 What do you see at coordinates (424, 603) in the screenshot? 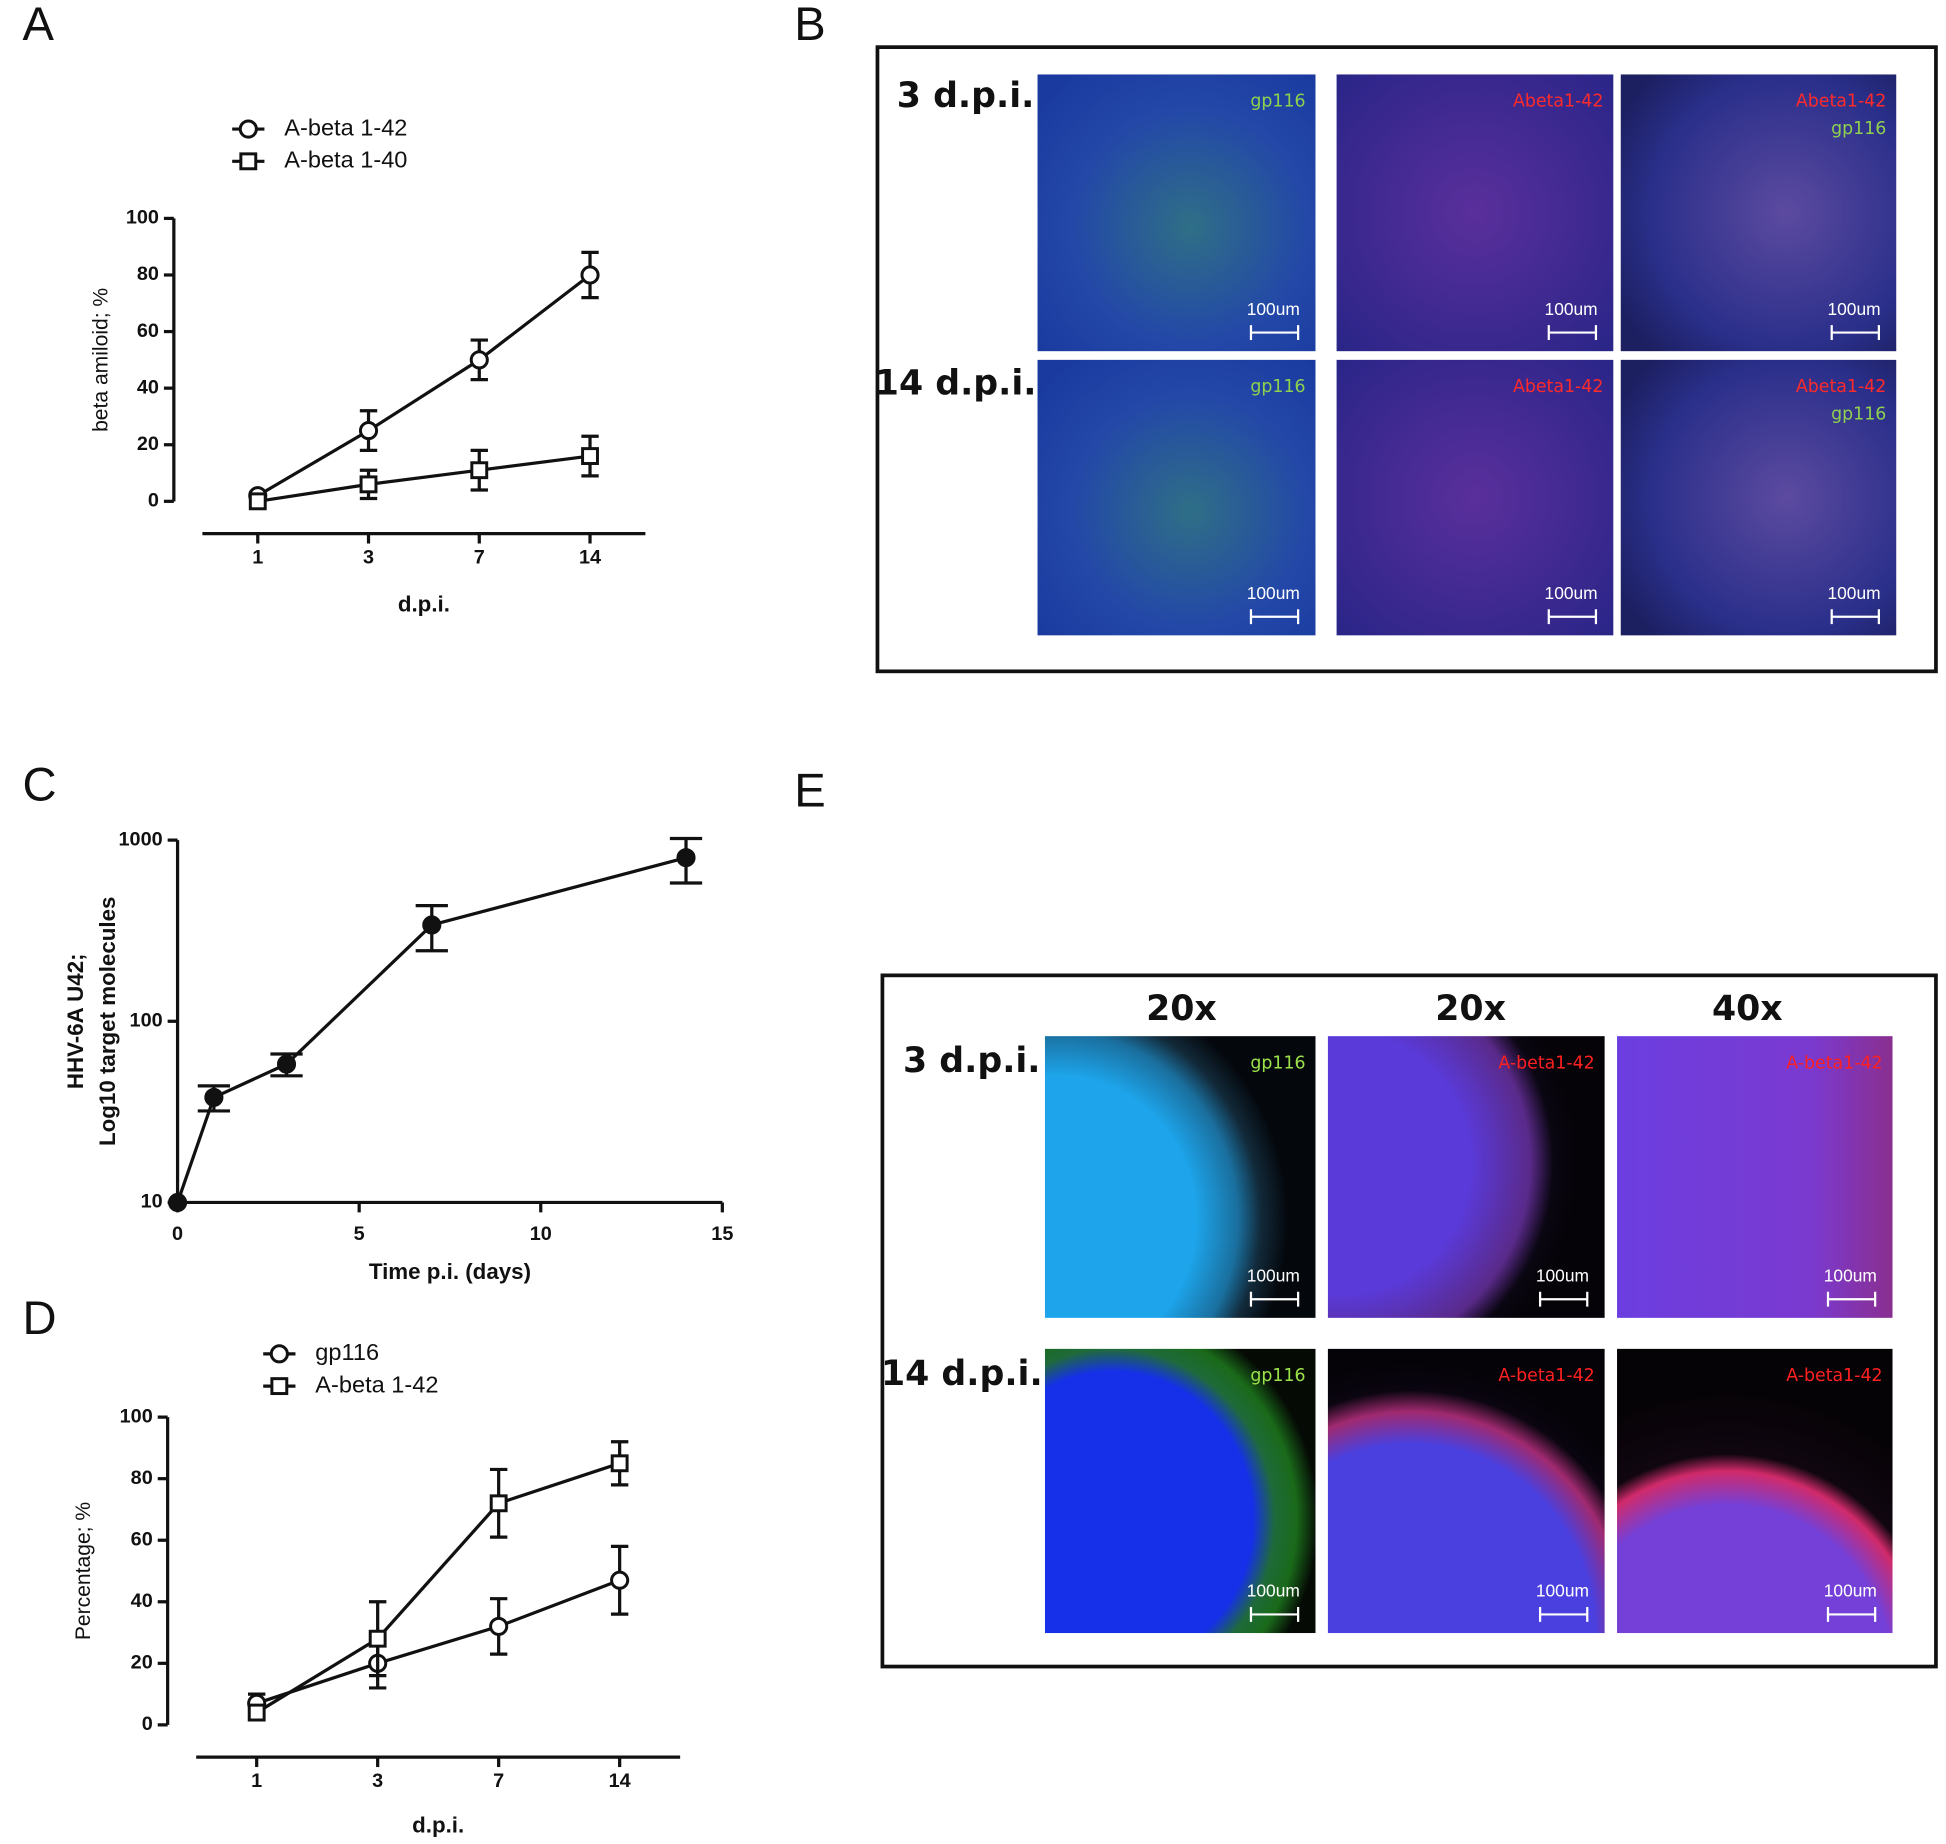
I see `x-axis-label: d.p.i.` at bounding box center [424, 603].